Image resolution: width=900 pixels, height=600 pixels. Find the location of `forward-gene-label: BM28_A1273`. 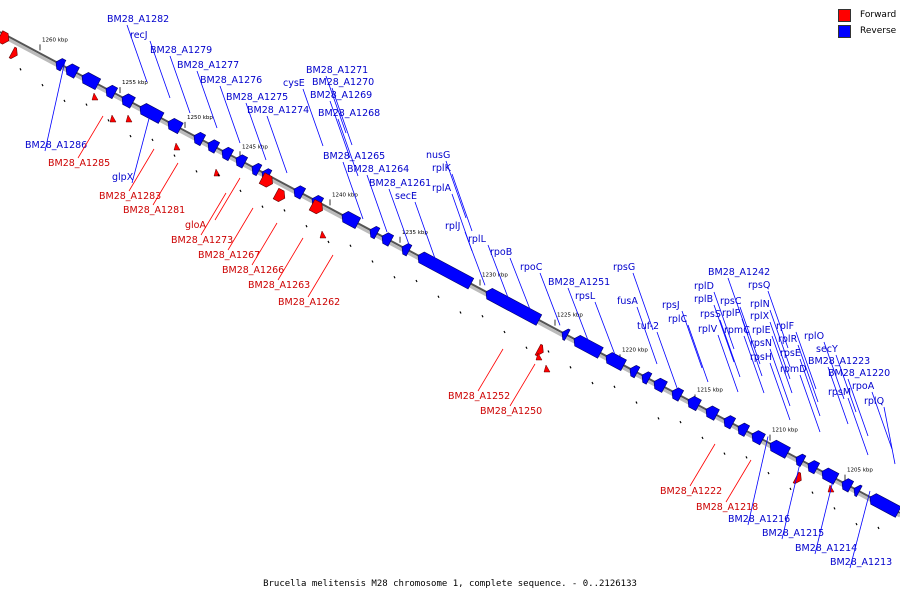

forward-gene-label: BM28_A1273 is located at coordinates (202, 240).